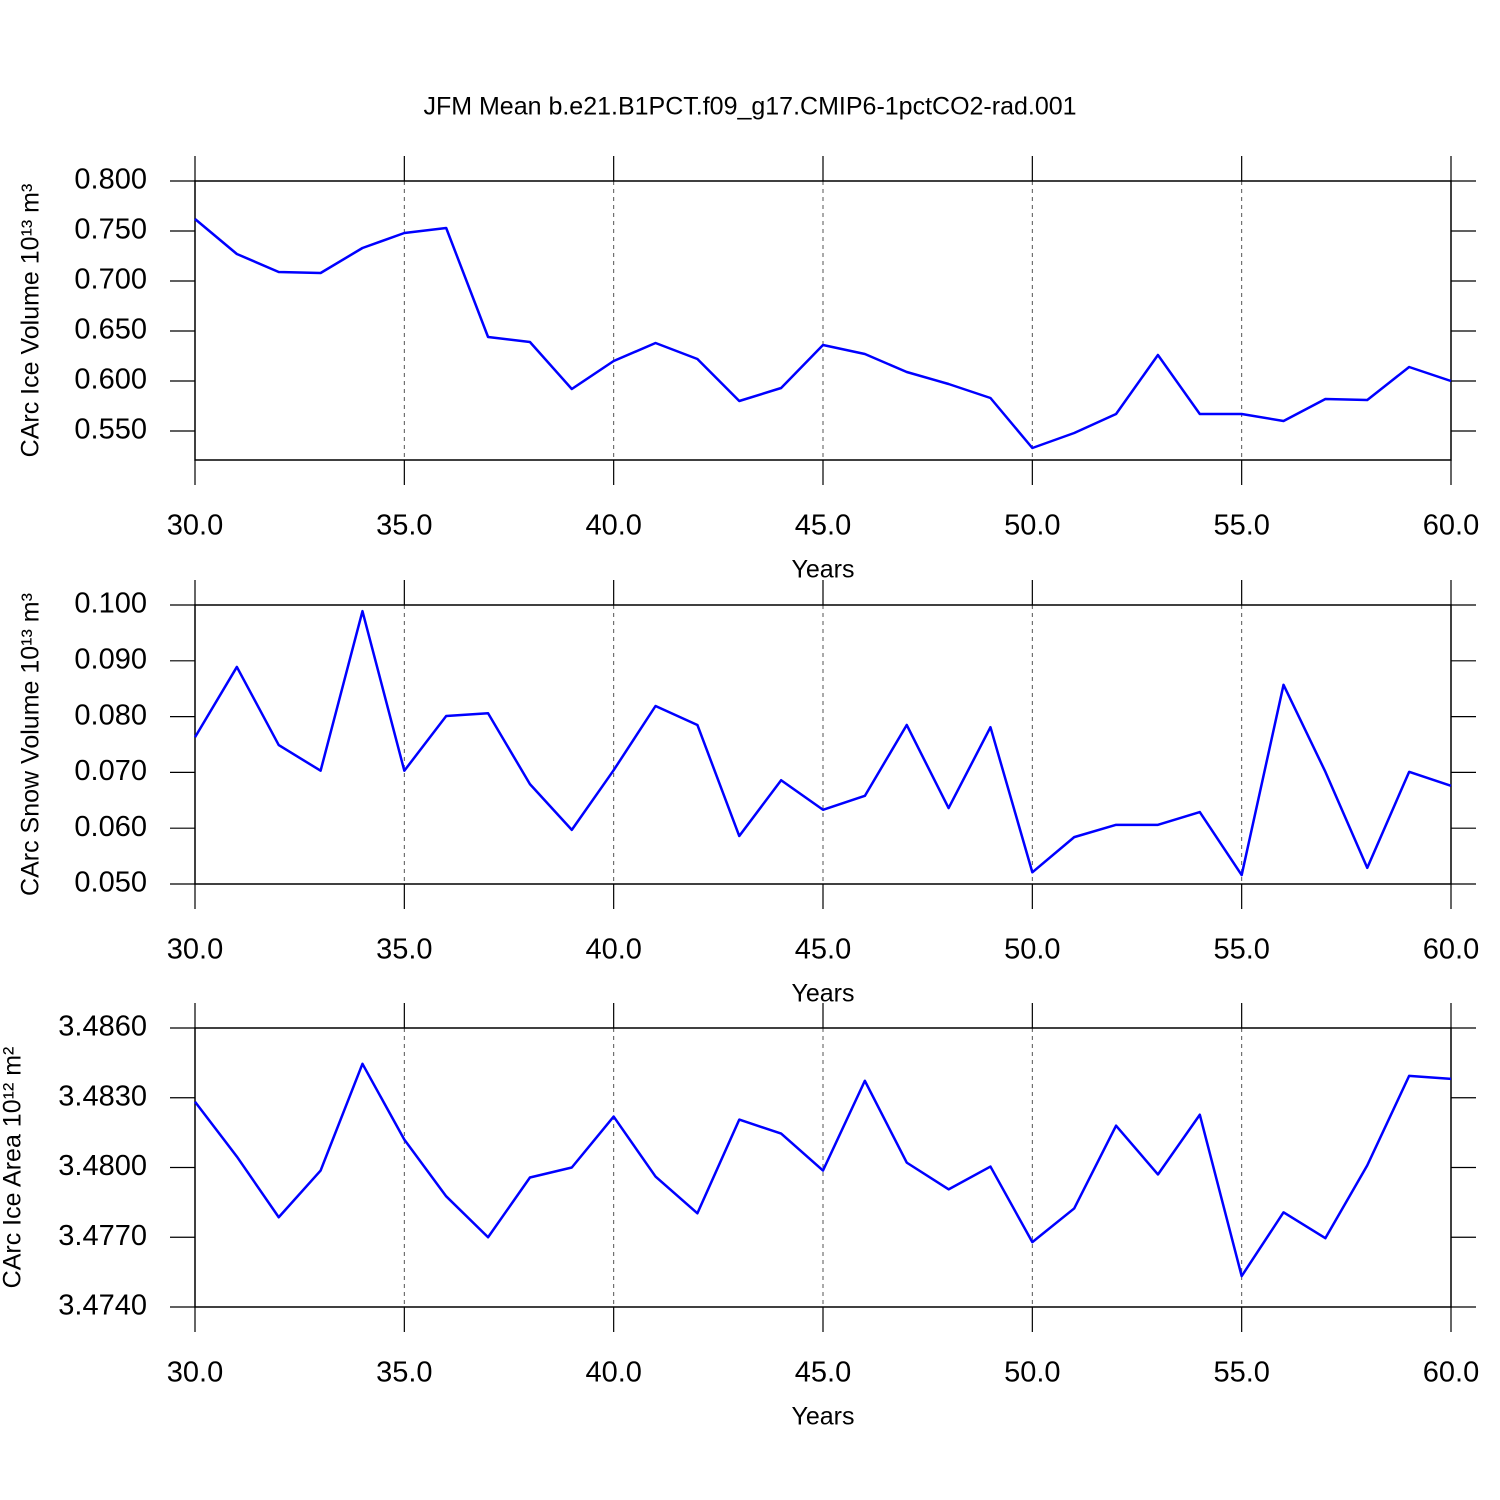 The height and width of the screenshot is (1500, 1500). What do you see at coordinates (102, 1096) in the screenshot?
I see `y-tick-label: 3.4830` at bounding box center [102, 1096].